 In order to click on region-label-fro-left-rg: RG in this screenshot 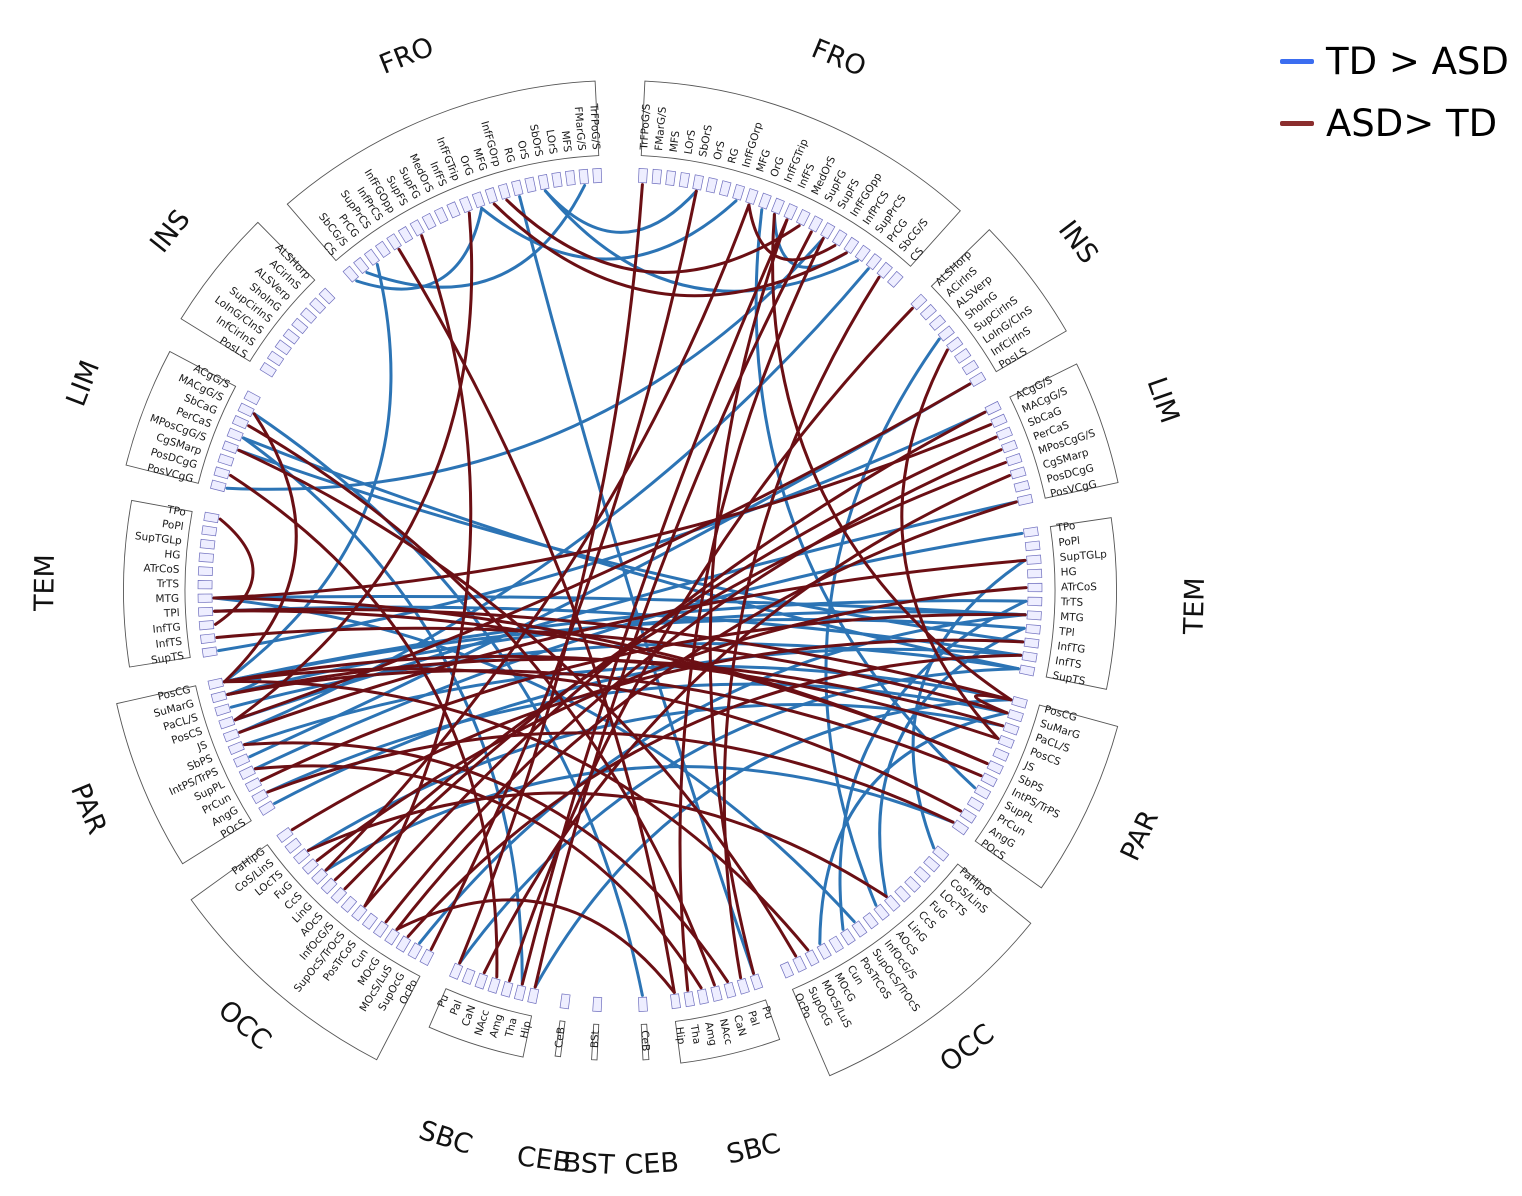, I will do `click(508, 155)`.